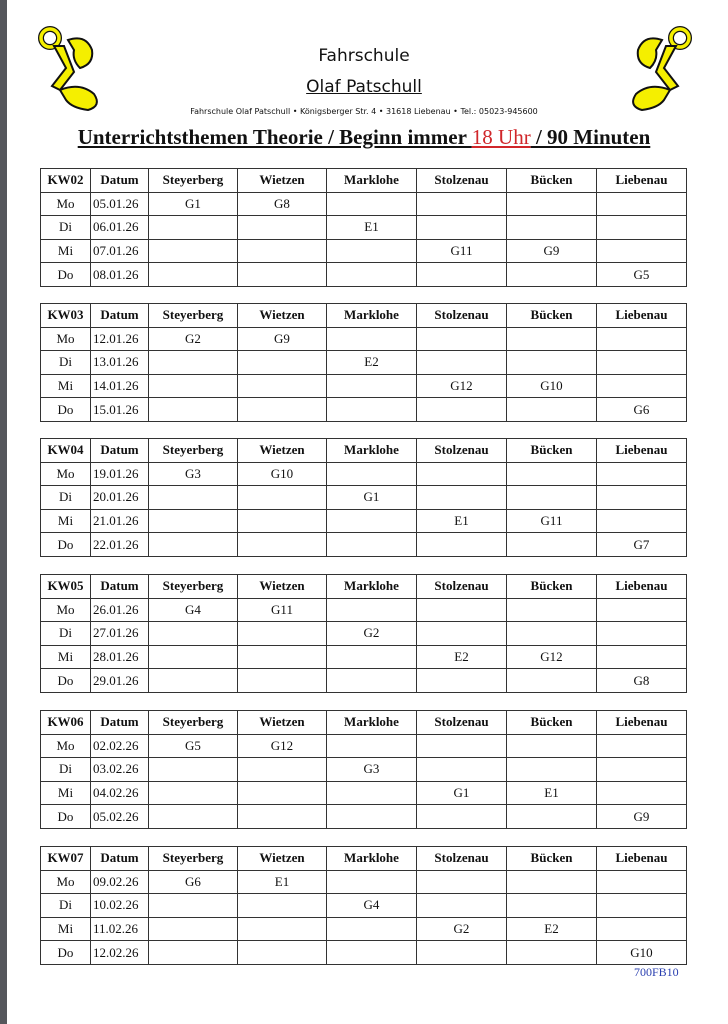 This screenshot has height=1024, width=728. Describe the element at coordinates (363, 497) in the screenshot. I see `table-row: Di 20.01.26 G1` at that location.